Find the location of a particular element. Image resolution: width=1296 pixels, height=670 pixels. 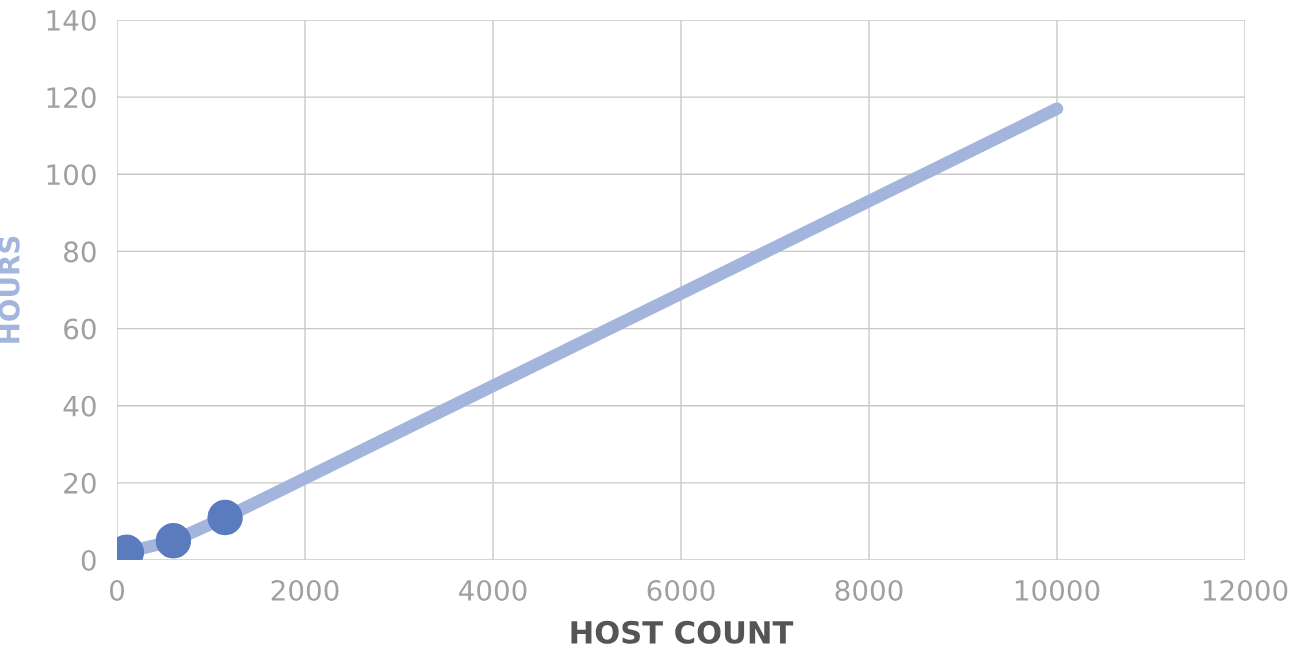

y-tick-label: 60 is located at coordinates (80, 329).